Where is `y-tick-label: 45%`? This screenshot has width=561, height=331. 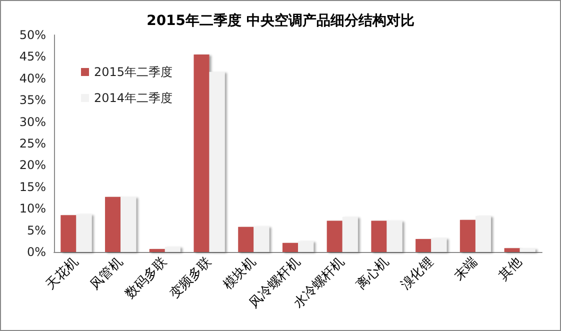
y-tick-label: 45% is located at coordinates (32, 57).